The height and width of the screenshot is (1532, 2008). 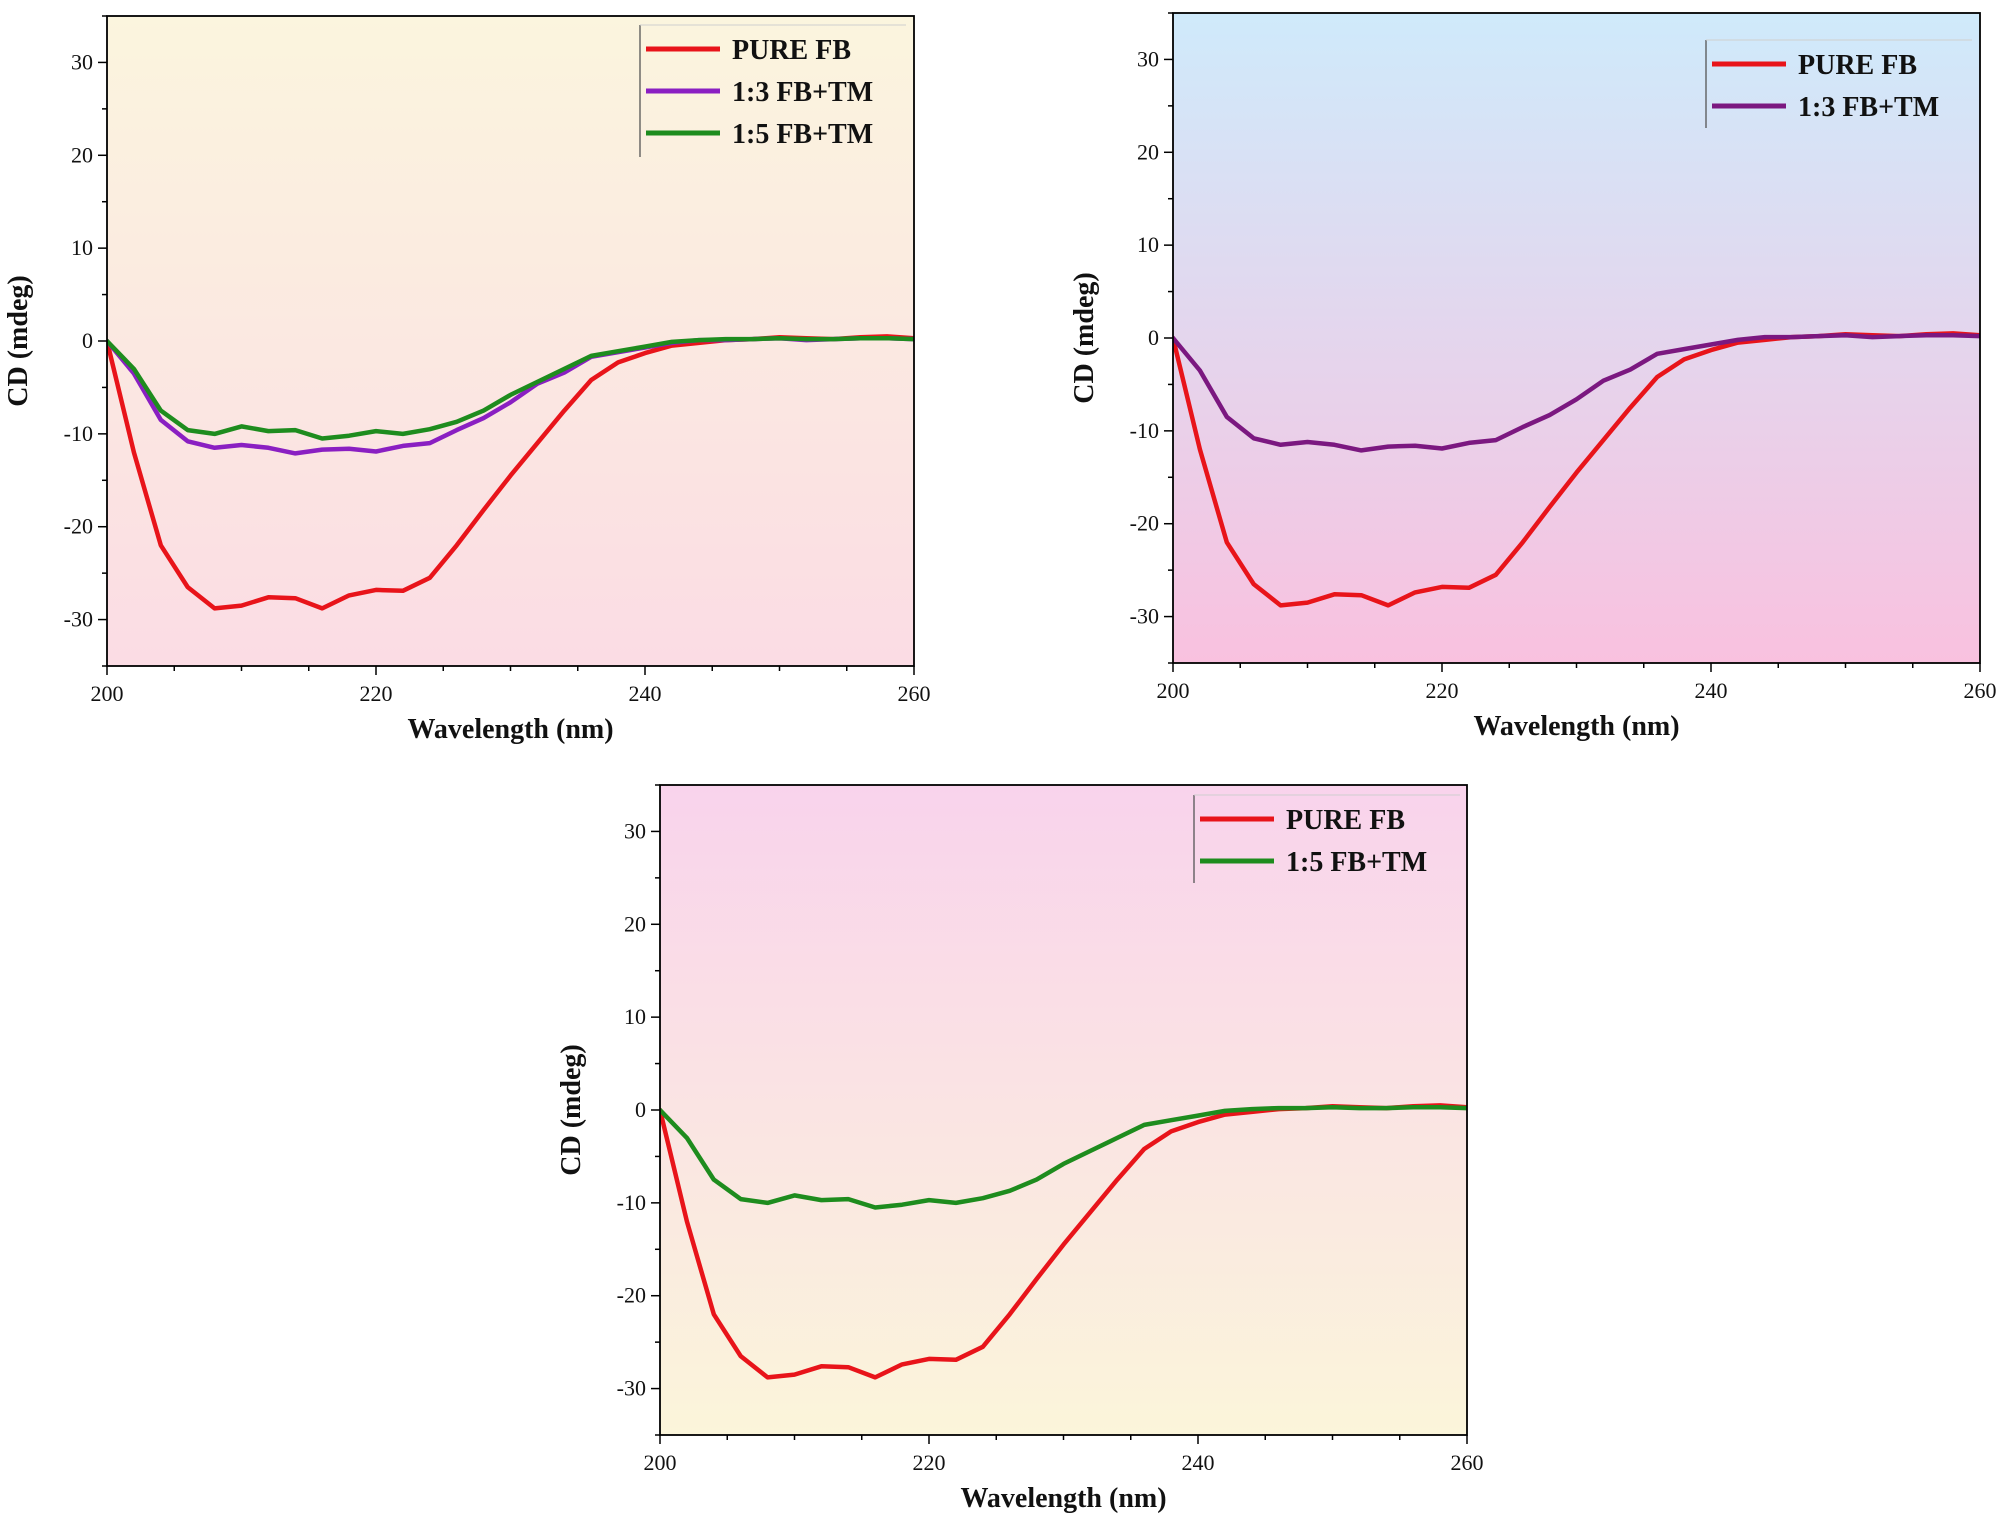 What do you see at coordinates (1838, 83) in the screenshot?
I see `legend: PURE FB 1:3 FB+TM` at bounding box center [1838, 83].